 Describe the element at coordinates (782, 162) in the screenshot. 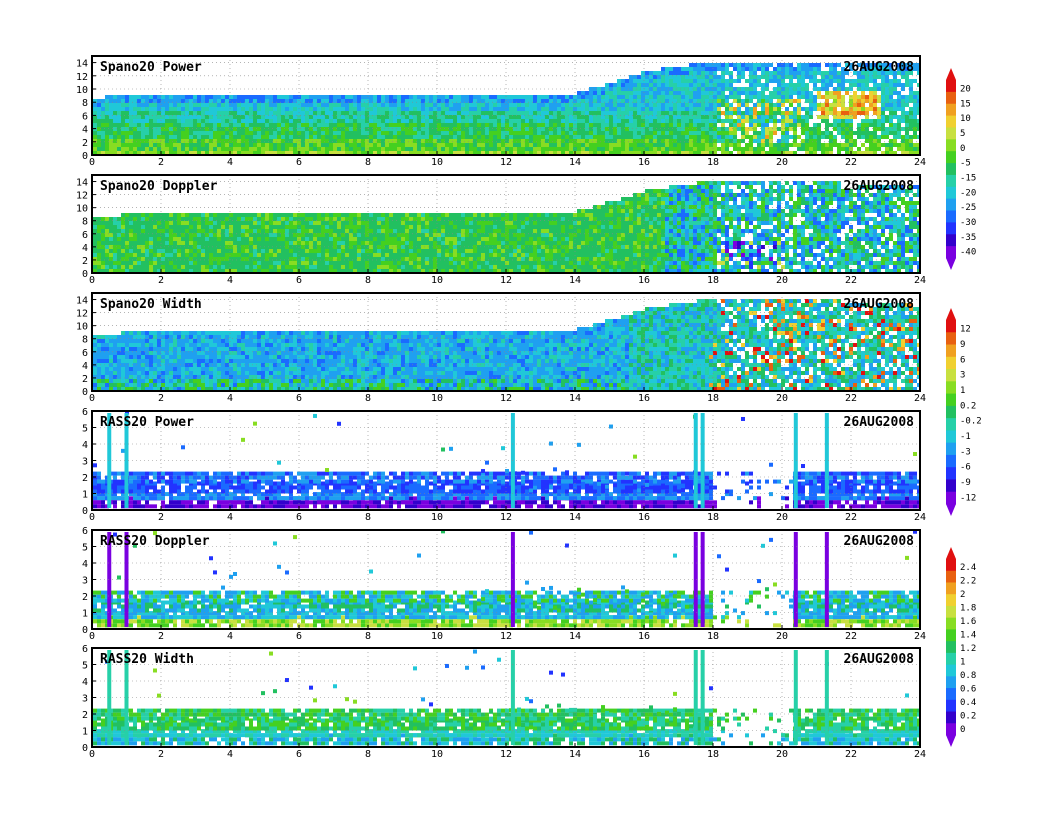

I see `x-tick-label: 20` at that location.